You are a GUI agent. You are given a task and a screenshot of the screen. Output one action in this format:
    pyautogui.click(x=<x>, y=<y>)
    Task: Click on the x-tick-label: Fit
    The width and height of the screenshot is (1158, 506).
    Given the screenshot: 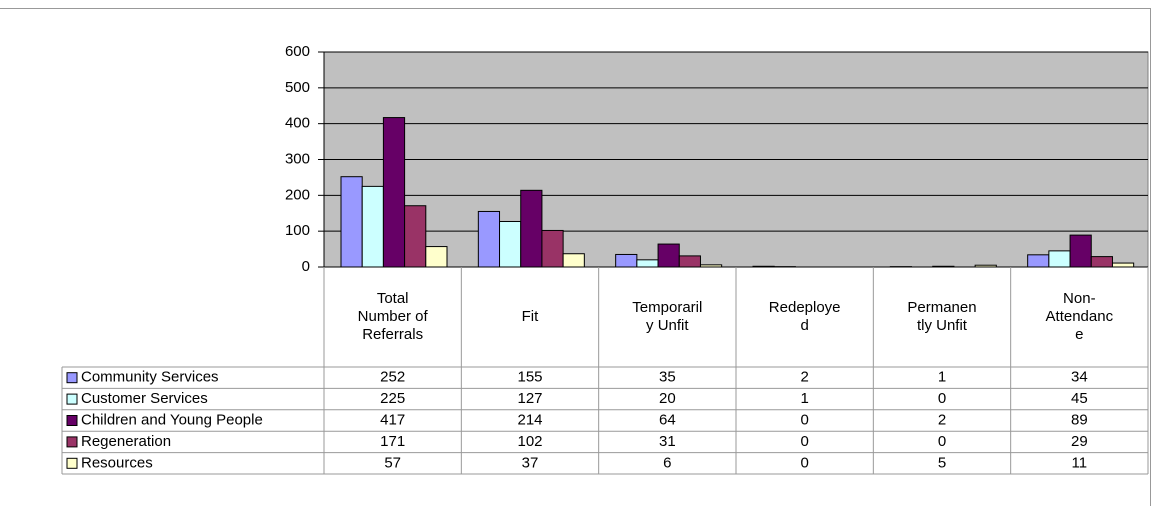 What is the action you would take?
    pyautogui.click(x=530, y=316)
    